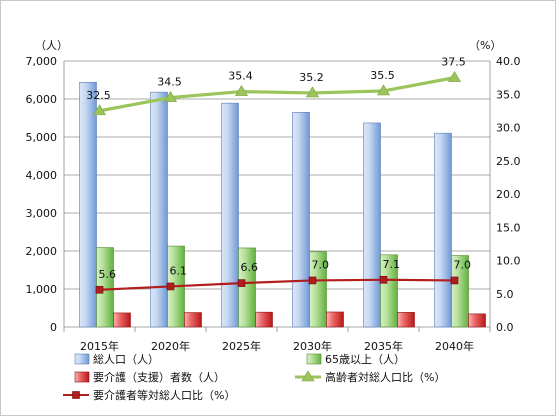 The height and width of the screenshot is (419, 556). What do you see at coordinates (365, 359) in the screenshot?
I see `legend-label: 65歳以上（人）` at bounding box center [365, 359].